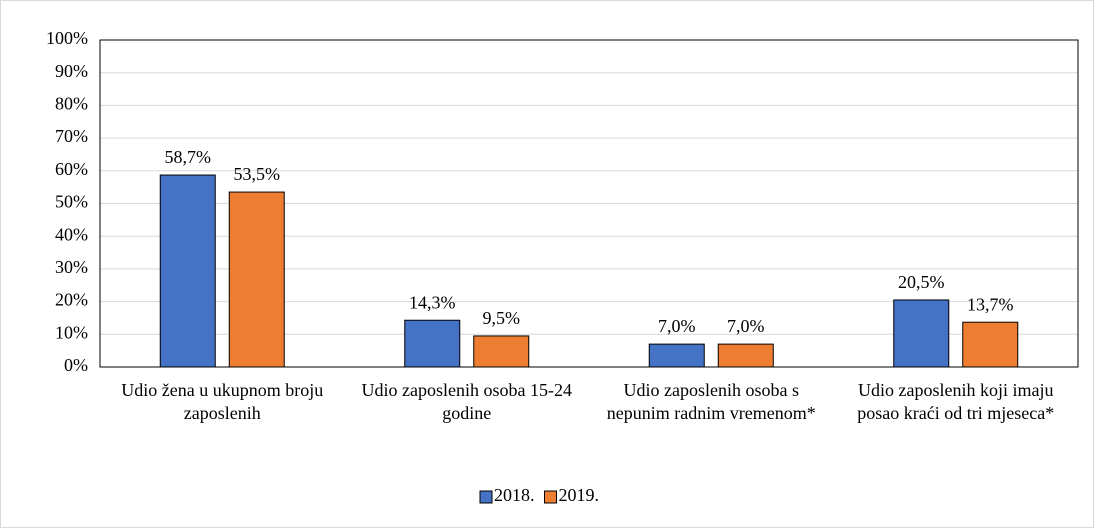  I want to click on data-label: 58,7%, so click(188, 157).